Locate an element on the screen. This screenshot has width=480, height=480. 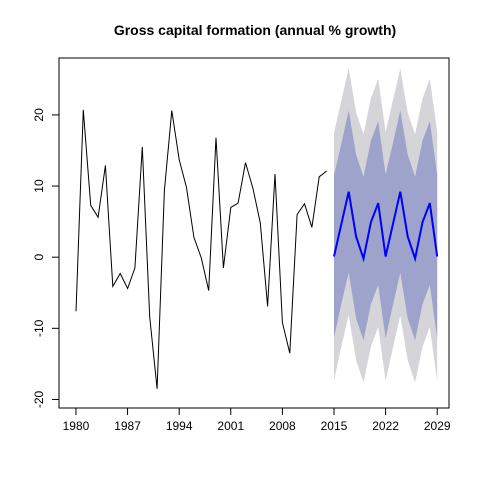
x-tick-label: 1987 is located at coordinates (127, 426).